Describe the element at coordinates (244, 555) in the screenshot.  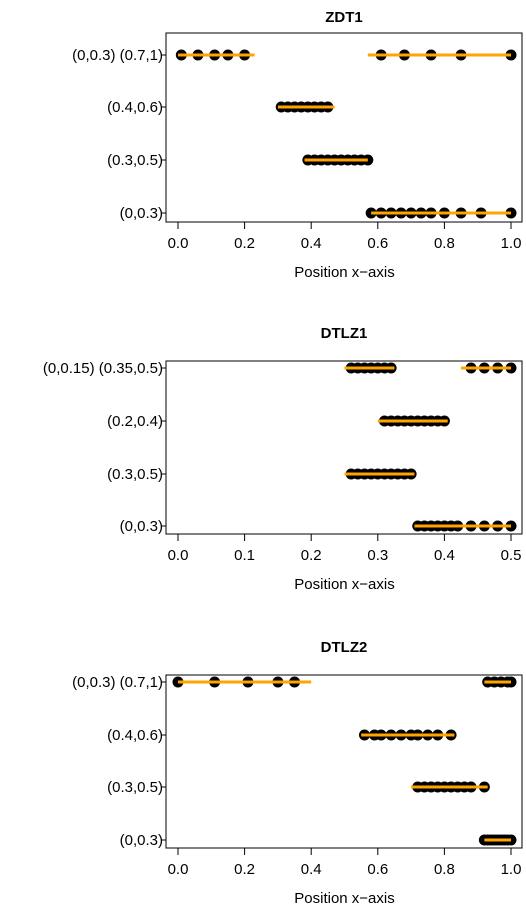
I see `x-tick-label: 0.1` at that location.